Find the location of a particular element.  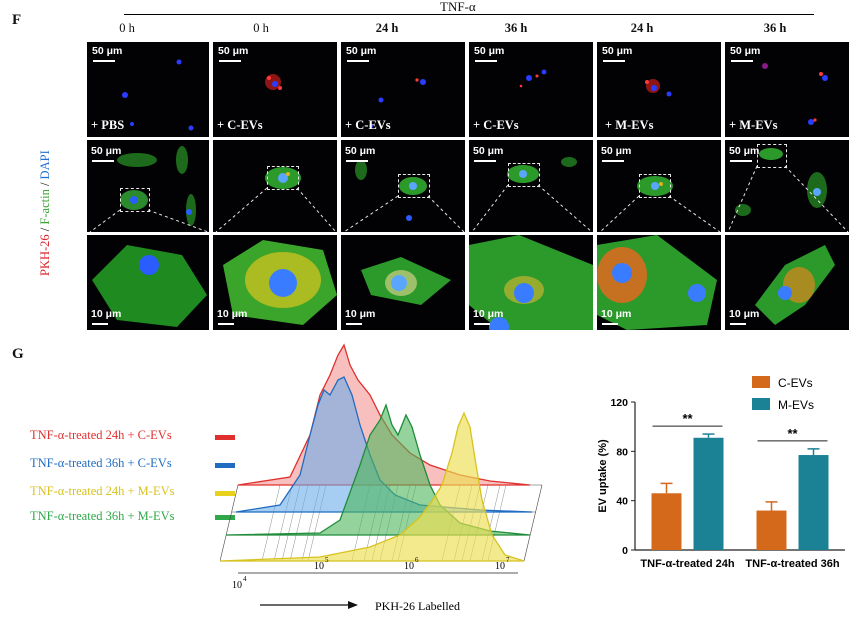

panel-f-label: F is located at coordinates (17, 20).